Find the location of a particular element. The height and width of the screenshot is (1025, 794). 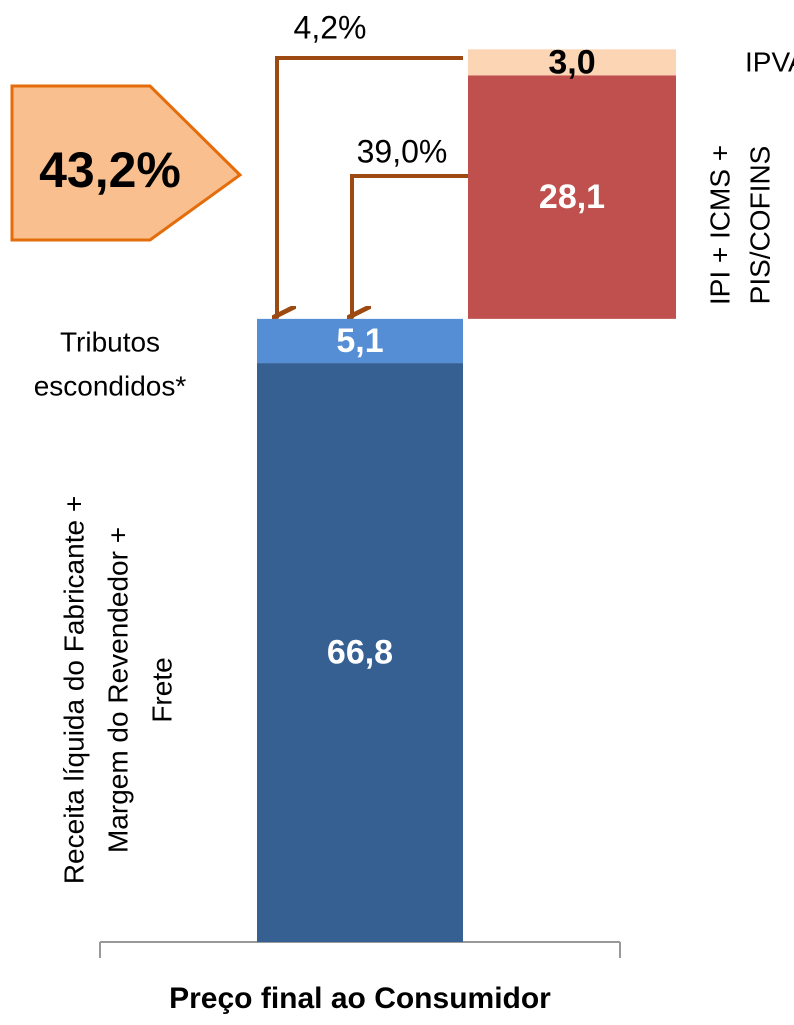

value-label: 28,1 is located at coordinates (572, 197).